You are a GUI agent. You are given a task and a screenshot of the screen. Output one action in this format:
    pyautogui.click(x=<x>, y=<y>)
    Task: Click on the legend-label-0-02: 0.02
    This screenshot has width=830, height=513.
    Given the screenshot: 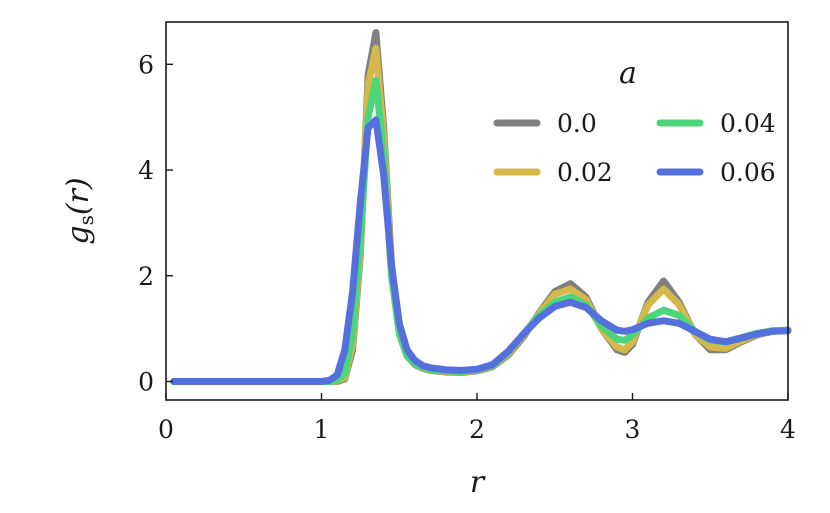 What is the action you would take?
    pyautogui.click(x=585, y=172)
    